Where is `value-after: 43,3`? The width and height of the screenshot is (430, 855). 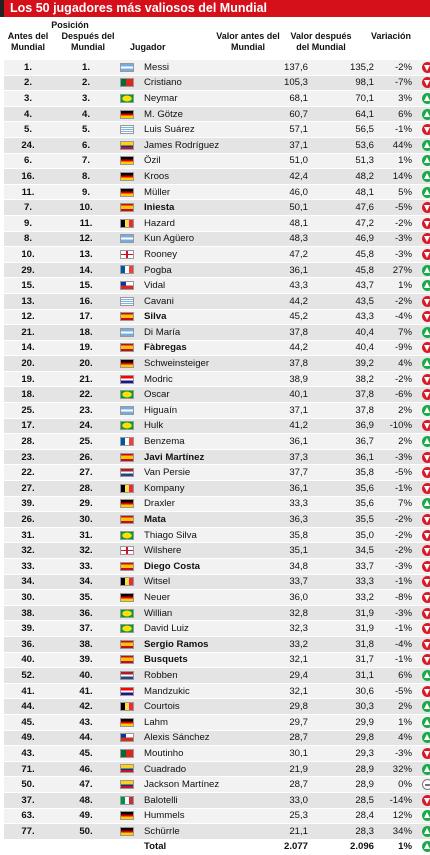
value-after: 43,3 is located at coordinates (347, 317).